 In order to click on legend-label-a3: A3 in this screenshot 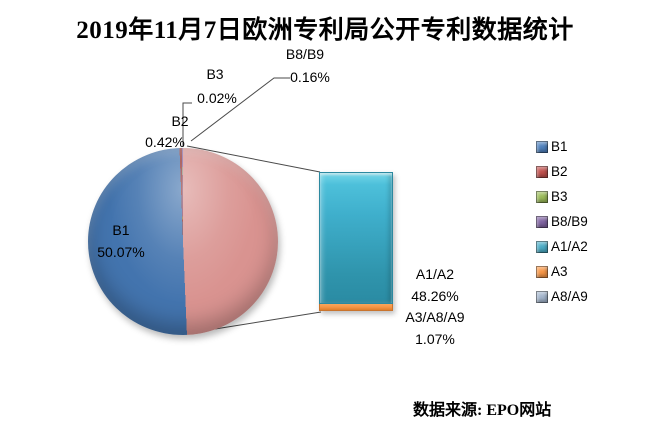, I will do `click(559, 271)`.